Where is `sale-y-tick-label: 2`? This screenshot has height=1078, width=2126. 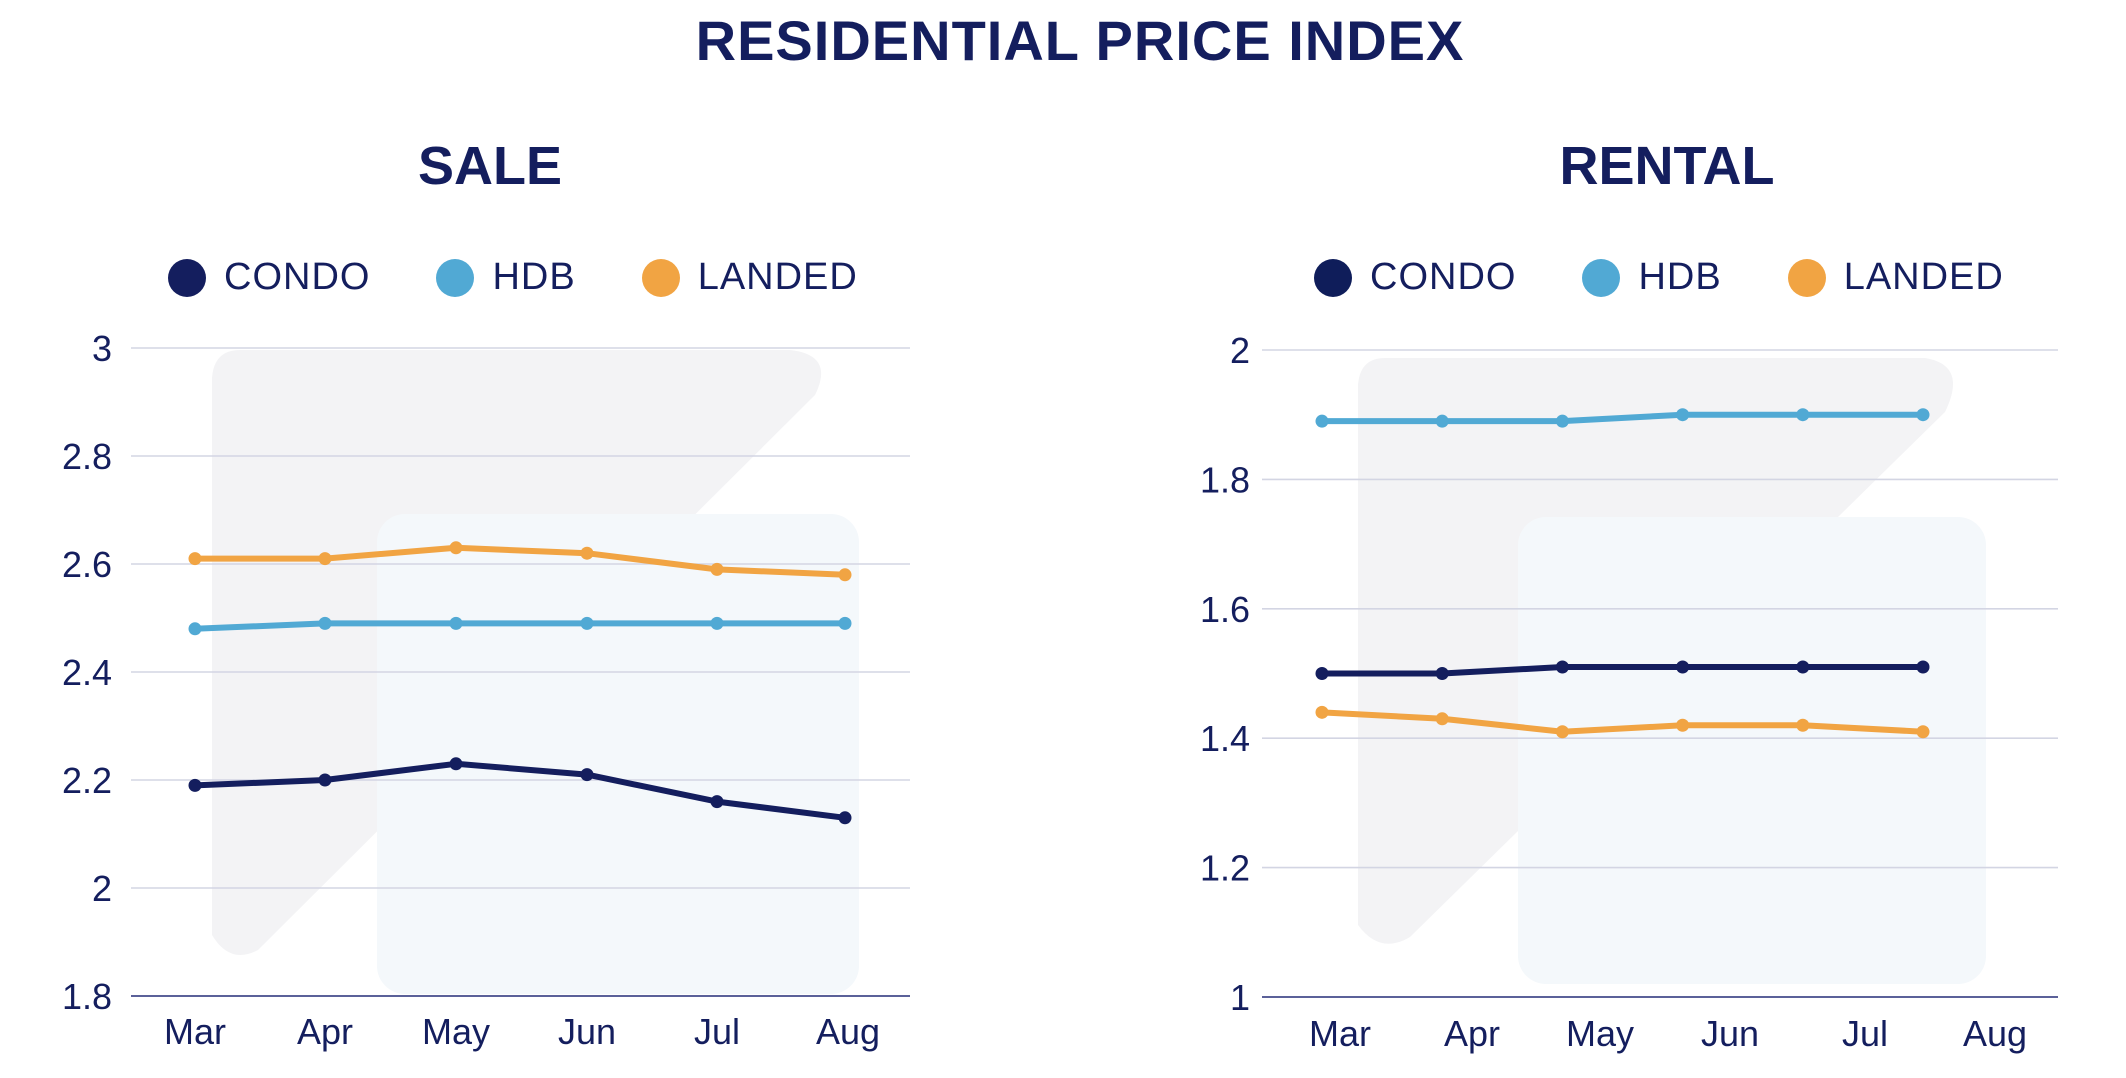 sale-y-tick-label: 2 is located at coordinates (102, 888).